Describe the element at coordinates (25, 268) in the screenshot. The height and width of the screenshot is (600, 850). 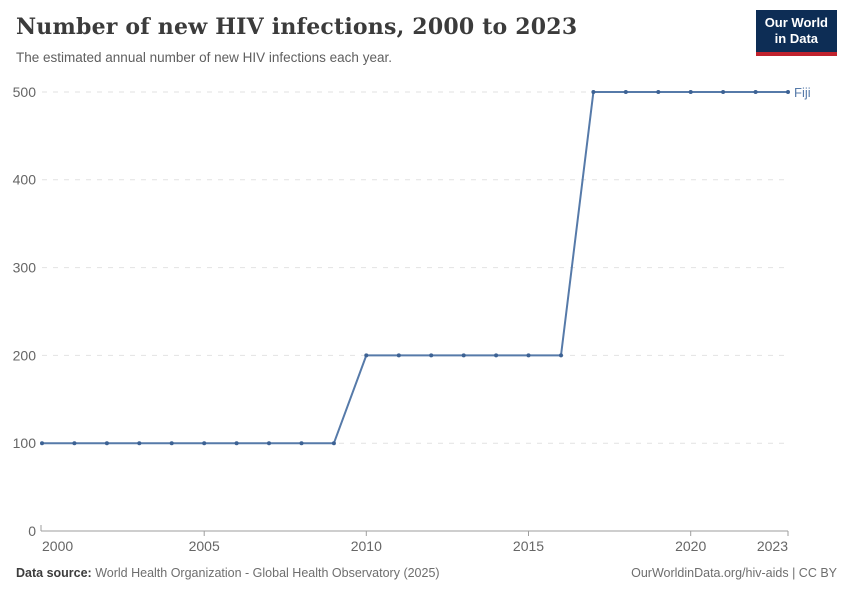
I see `y-axis-tick-label: 300` at that location.